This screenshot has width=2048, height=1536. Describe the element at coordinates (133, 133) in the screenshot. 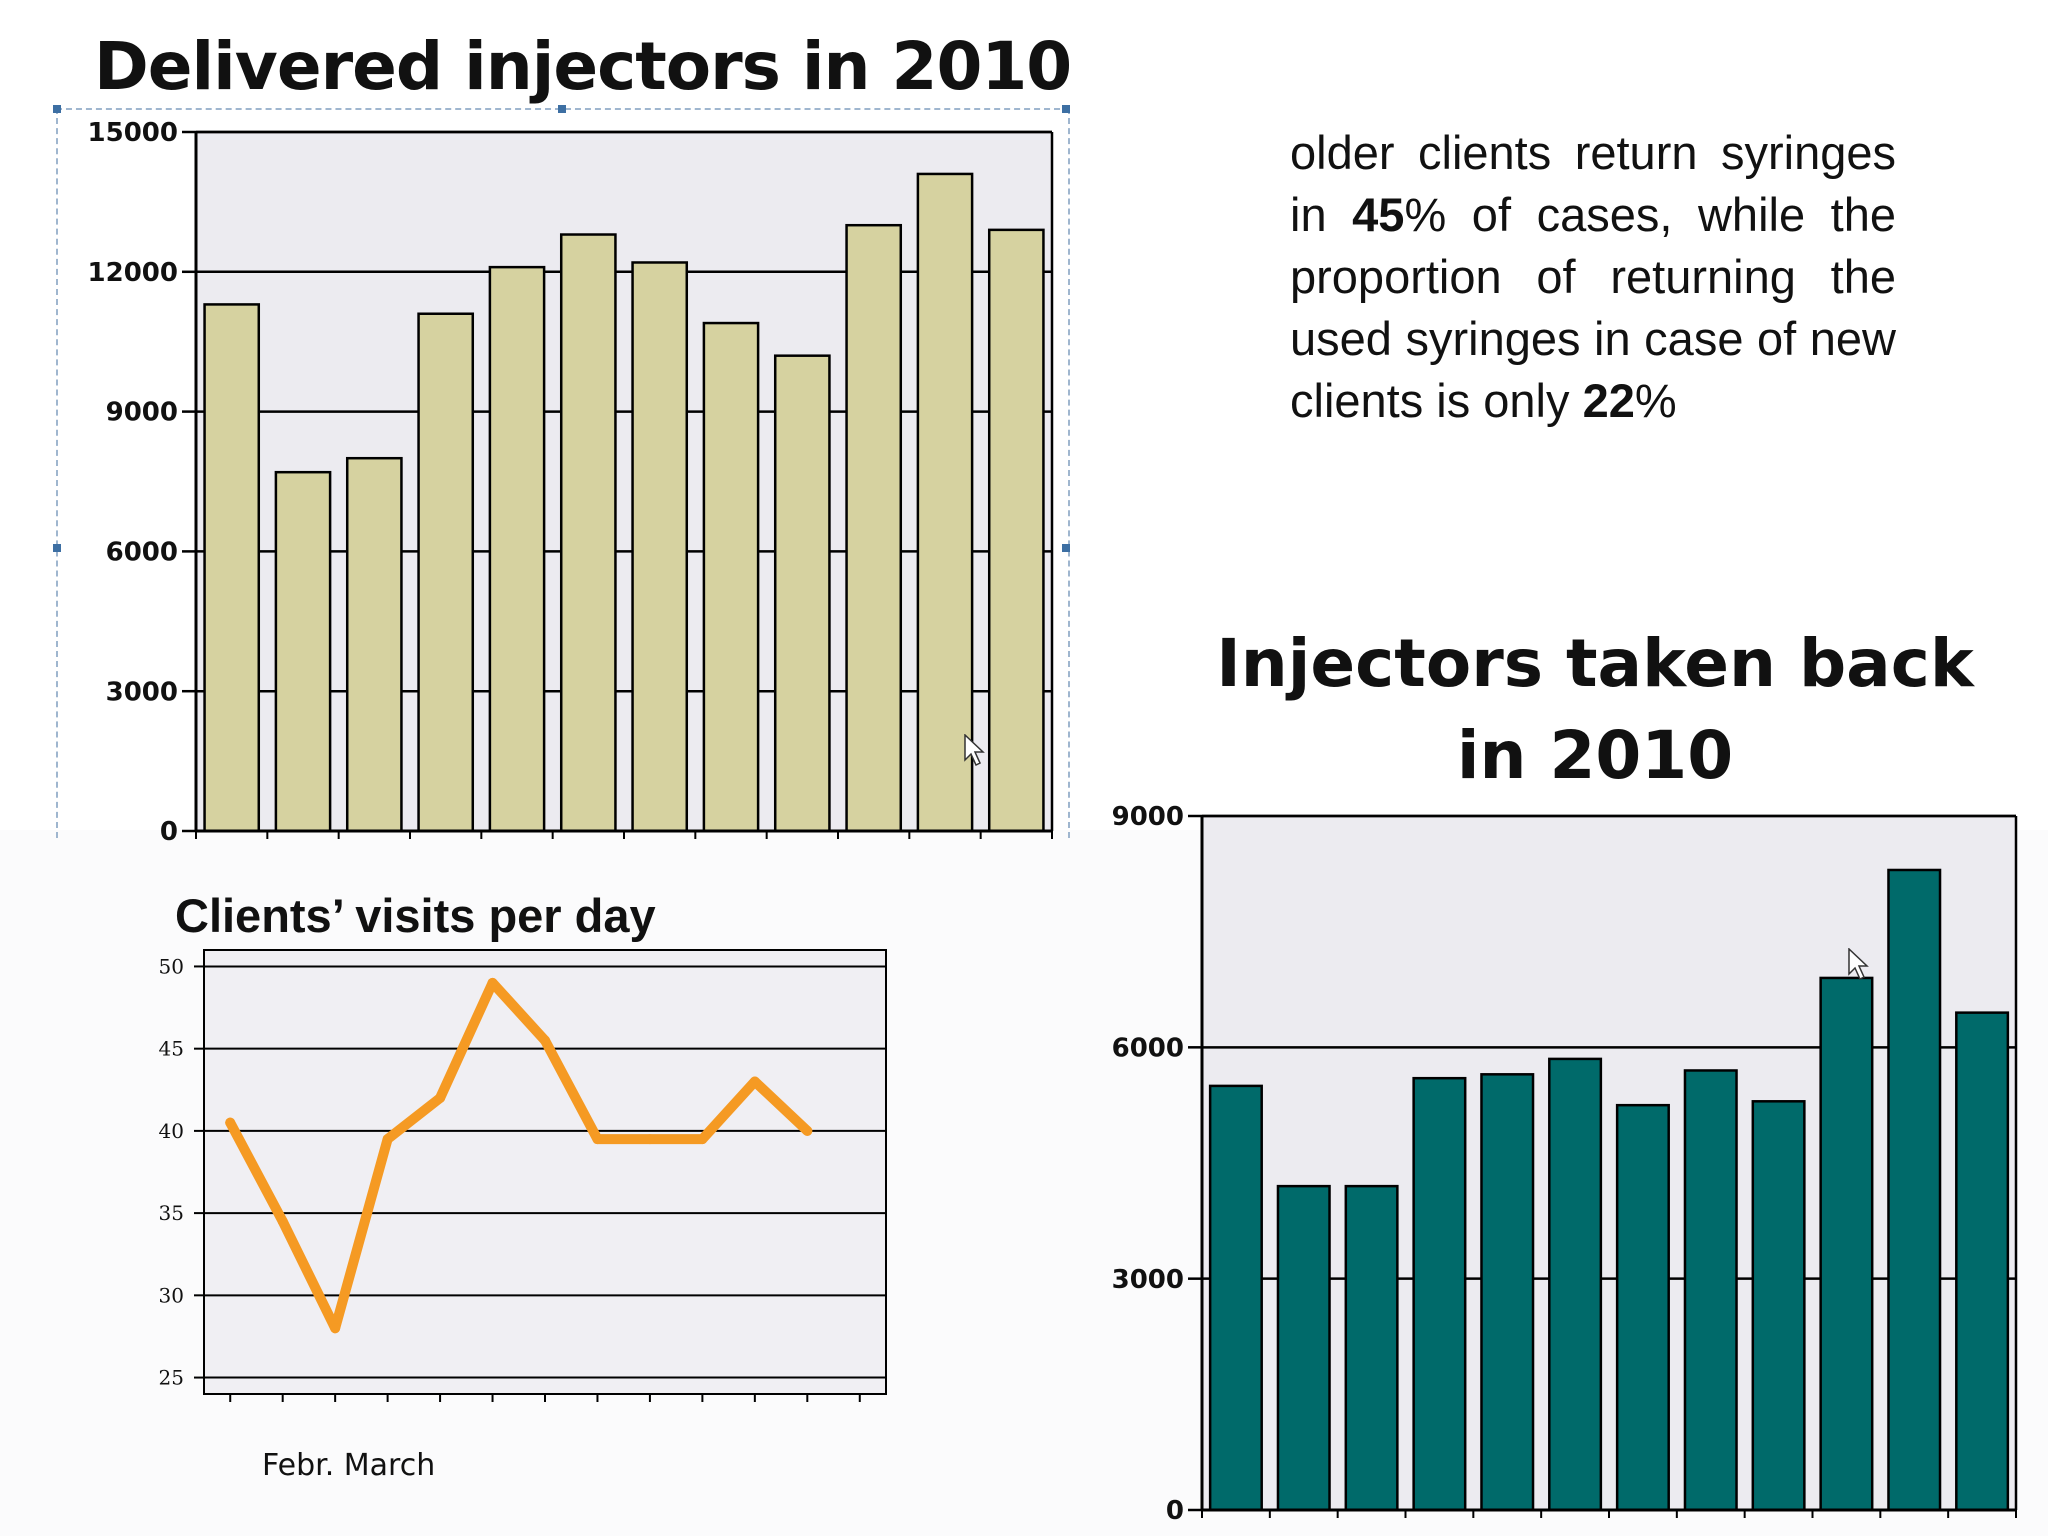

I see `delivered-y-tick-label: 15000` at that location.